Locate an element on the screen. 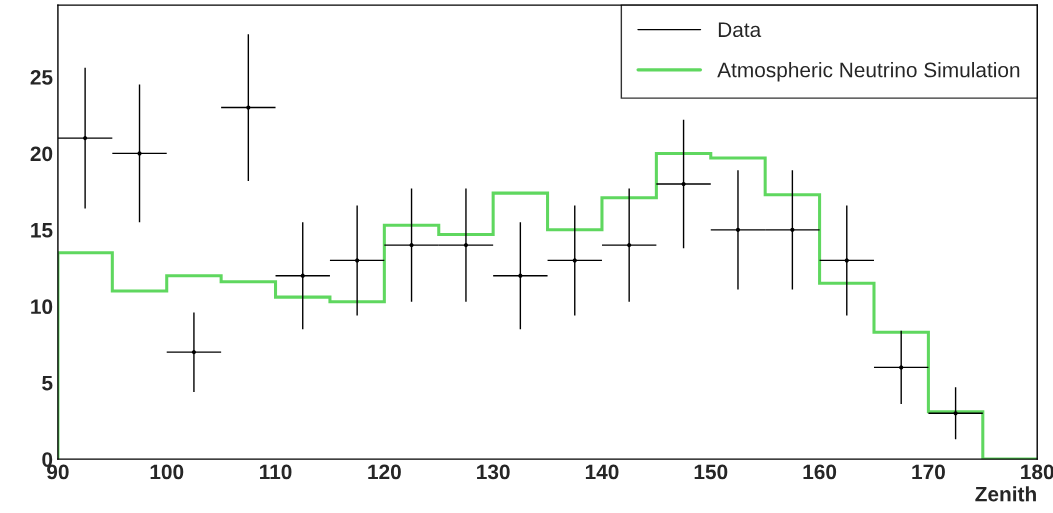 Image resolution: width=1053 pixels, height=513 pixels. legend-label: Data is located at coordinates (740, 30).